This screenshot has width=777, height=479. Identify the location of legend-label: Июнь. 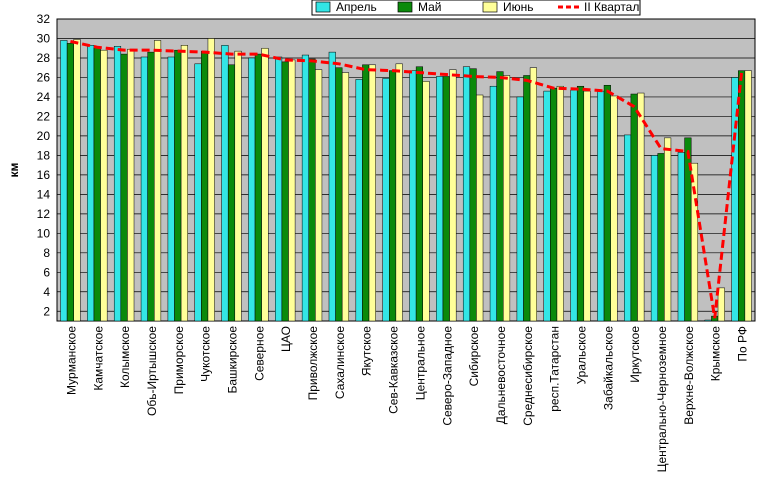
(518, 7).